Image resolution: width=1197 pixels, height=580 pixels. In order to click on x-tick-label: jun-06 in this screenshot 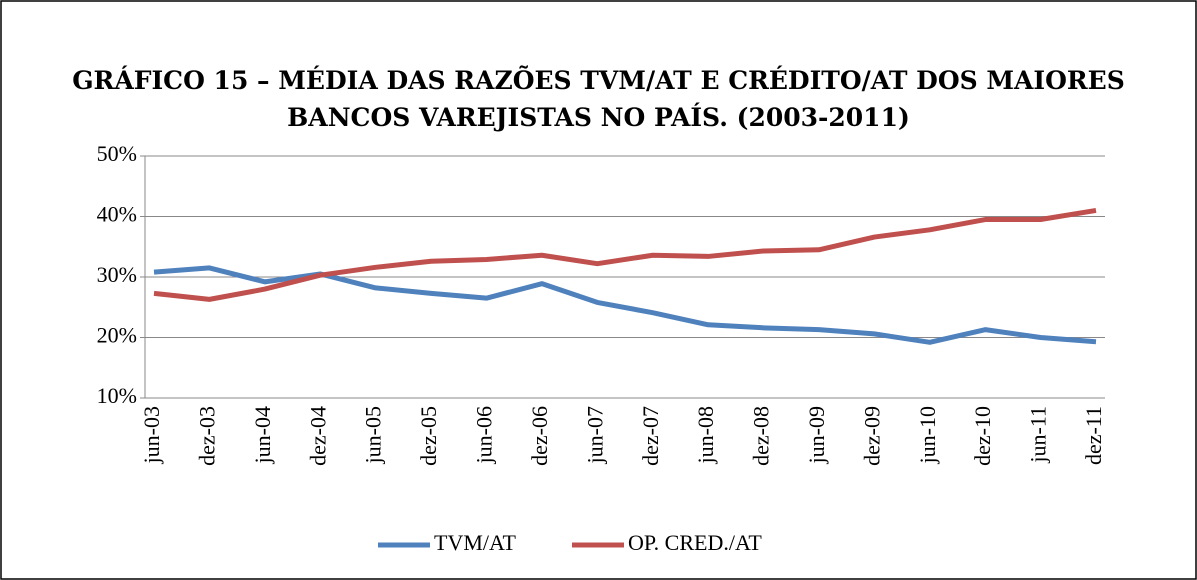, I will do `click(484, 435)`.